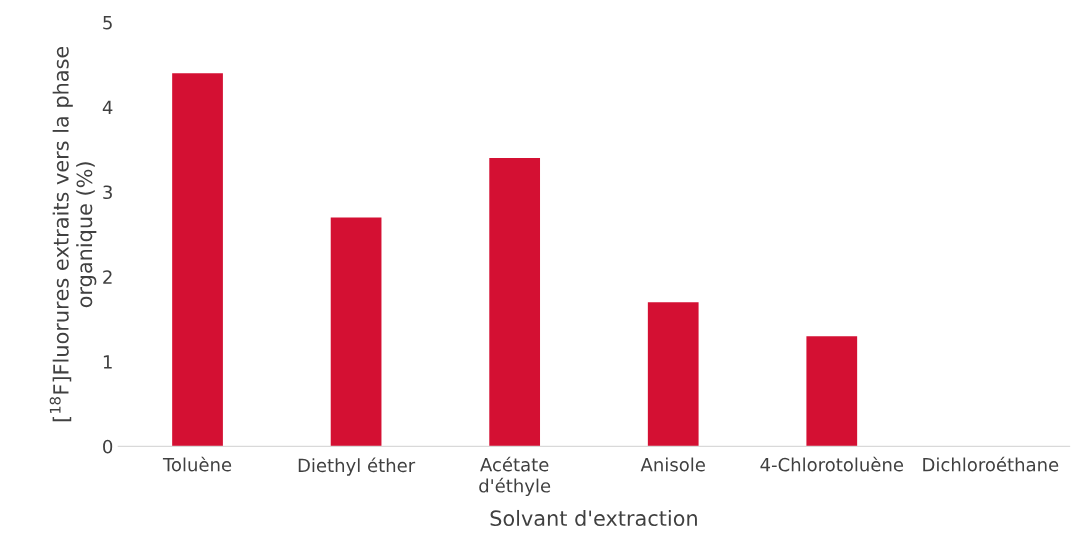  Describe the element at coordinates (593, 518) in the screenshot. I see `x-axis-title: Solvant d'extraction` at that location.